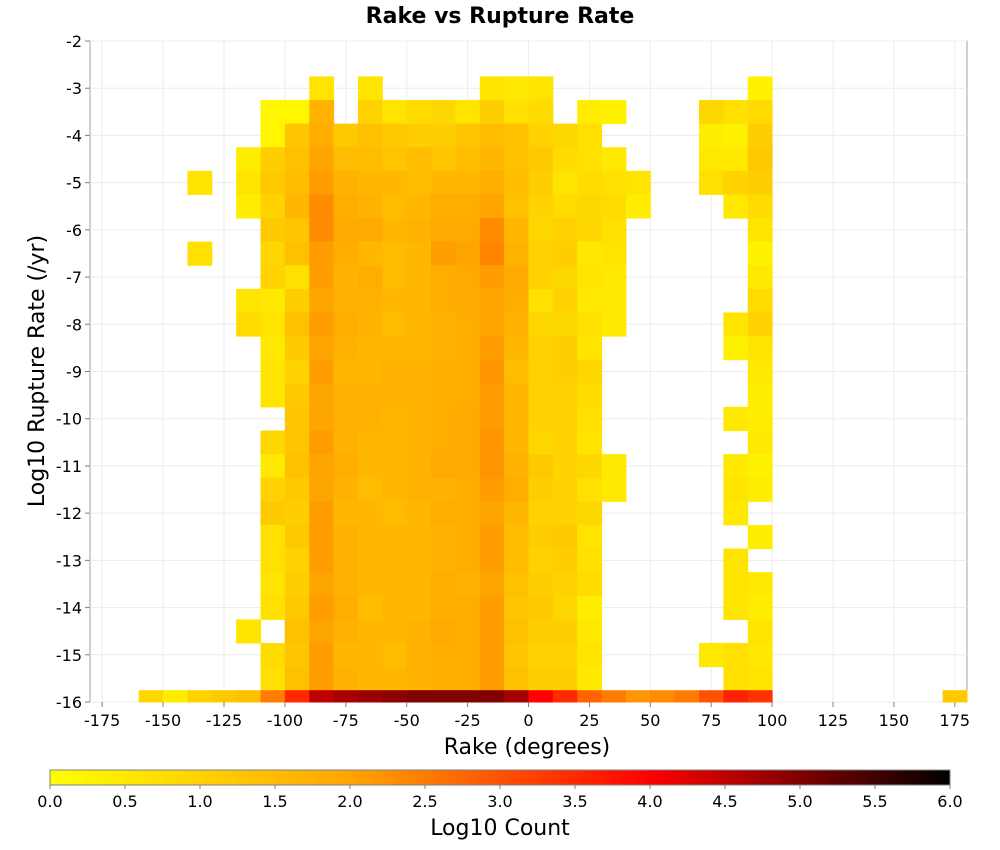  I want to click on x-tick-label: 150, so click(894, 720).